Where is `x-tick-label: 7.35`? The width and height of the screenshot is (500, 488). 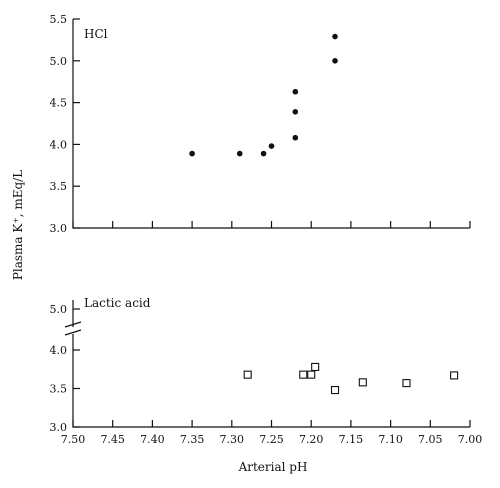 x-tick-label: 7.35 is located at coordinates (192, 439).